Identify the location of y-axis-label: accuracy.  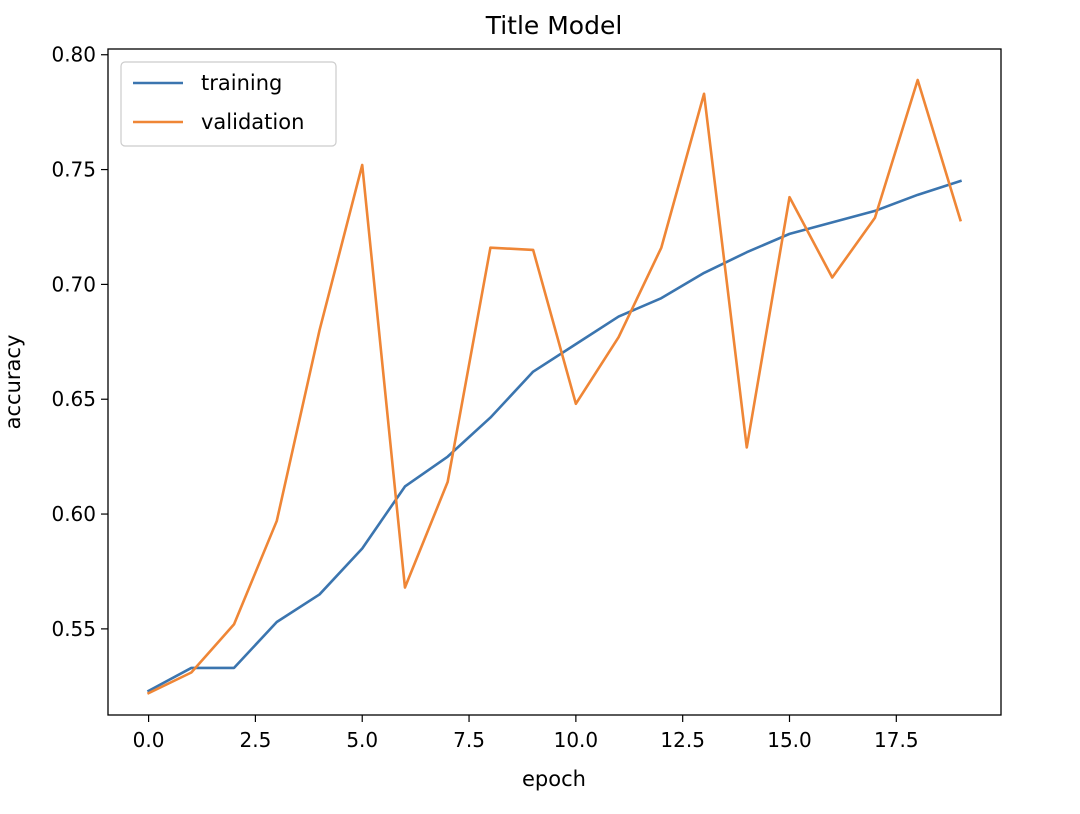
(13, 382).